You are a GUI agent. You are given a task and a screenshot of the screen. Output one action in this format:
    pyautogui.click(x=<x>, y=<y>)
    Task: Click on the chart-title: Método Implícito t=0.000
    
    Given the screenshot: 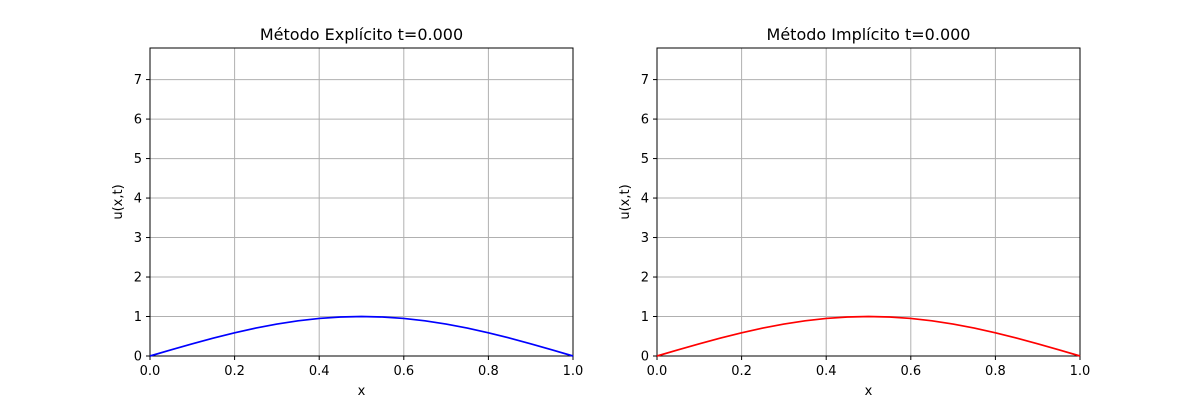 What is the action you would take?
    pyautogui.click(x=869, y=34)
    